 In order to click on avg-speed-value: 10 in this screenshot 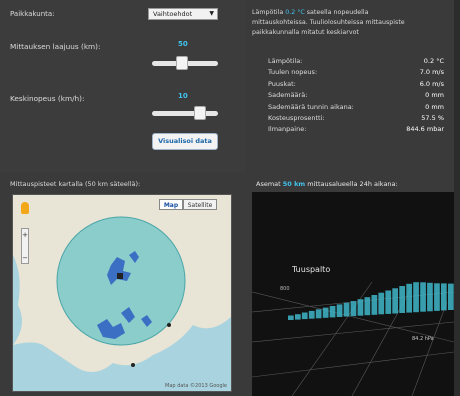, I will do `click(183, 96)`.